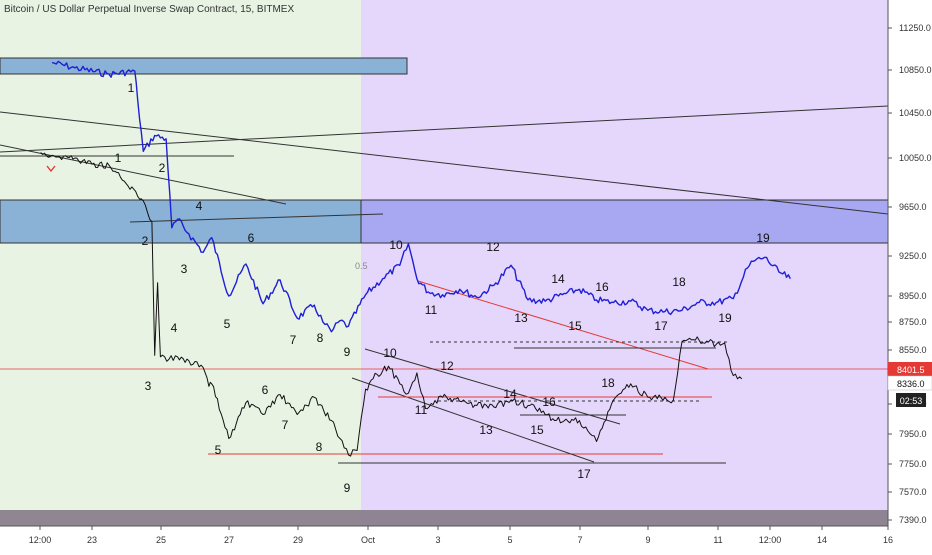  I want to click on blue-wave-label: 3, so click(184, 269).